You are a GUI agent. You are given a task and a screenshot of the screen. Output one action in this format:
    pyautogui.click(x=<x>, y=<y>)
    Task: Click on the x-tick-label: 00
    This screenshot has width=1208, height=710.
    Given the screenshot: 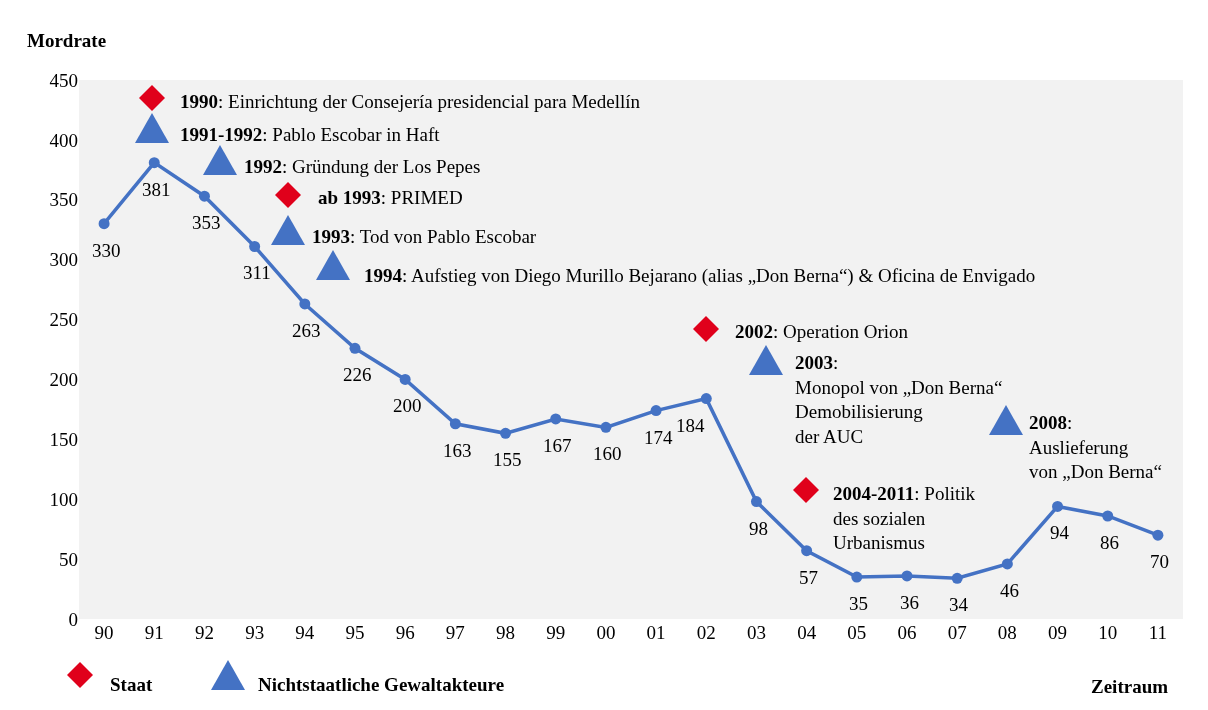 What is the action you would take?
    pyautogui.click(x=606, y=632)
    